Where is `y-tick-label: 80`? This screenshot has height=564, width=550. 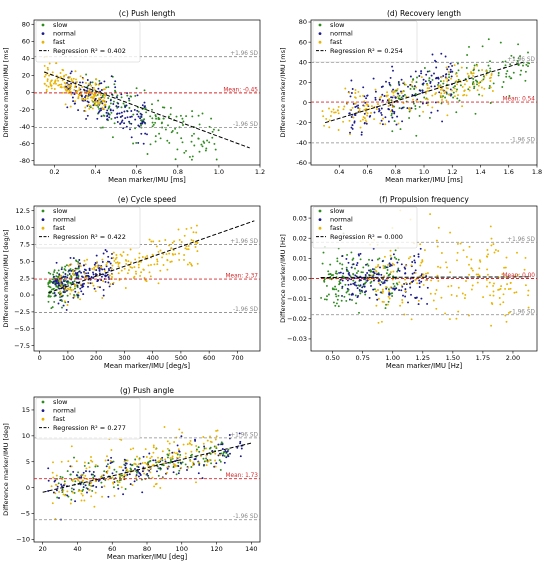
y-tick-label: 80 is located at coordinates (303, 22).